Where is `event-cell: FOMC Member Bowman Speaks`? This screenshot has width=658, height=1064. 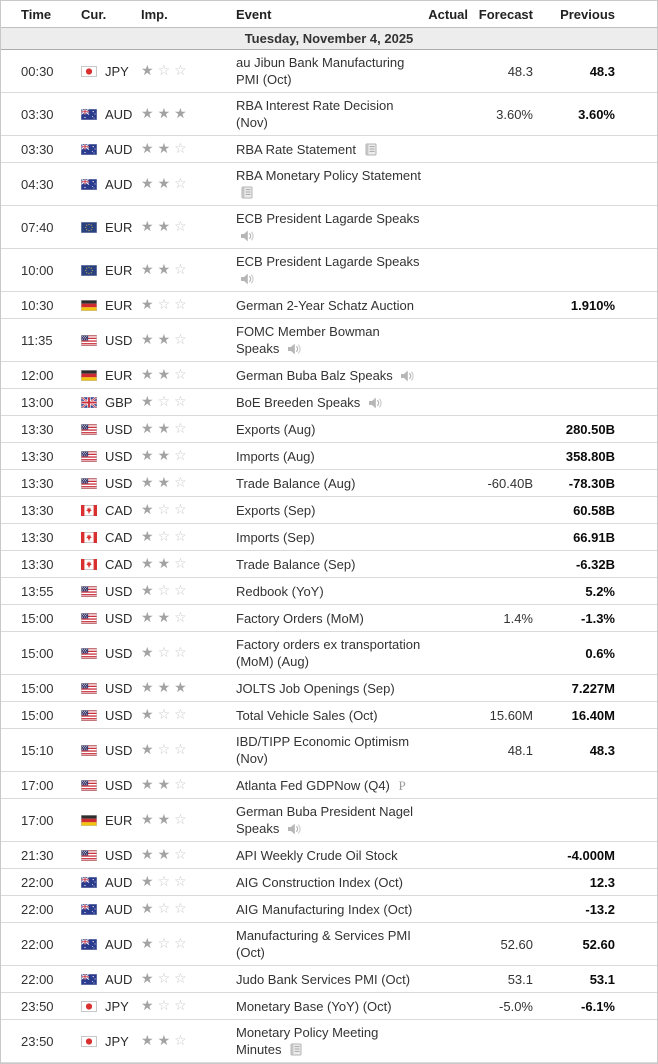
event-cell: FOMC Member Bowman Speaks is located at coordinates (327, 340).